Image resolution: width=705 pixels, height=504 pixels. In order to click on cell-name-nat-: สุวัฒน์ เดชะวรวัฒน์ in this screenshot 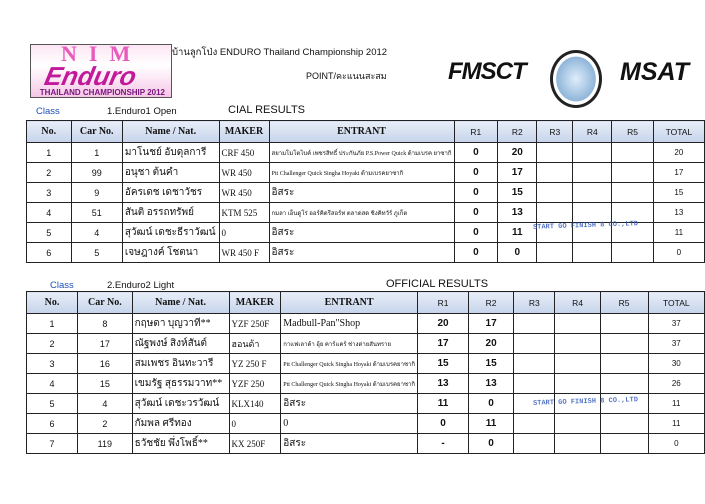, I will do `click(180, 403)`.